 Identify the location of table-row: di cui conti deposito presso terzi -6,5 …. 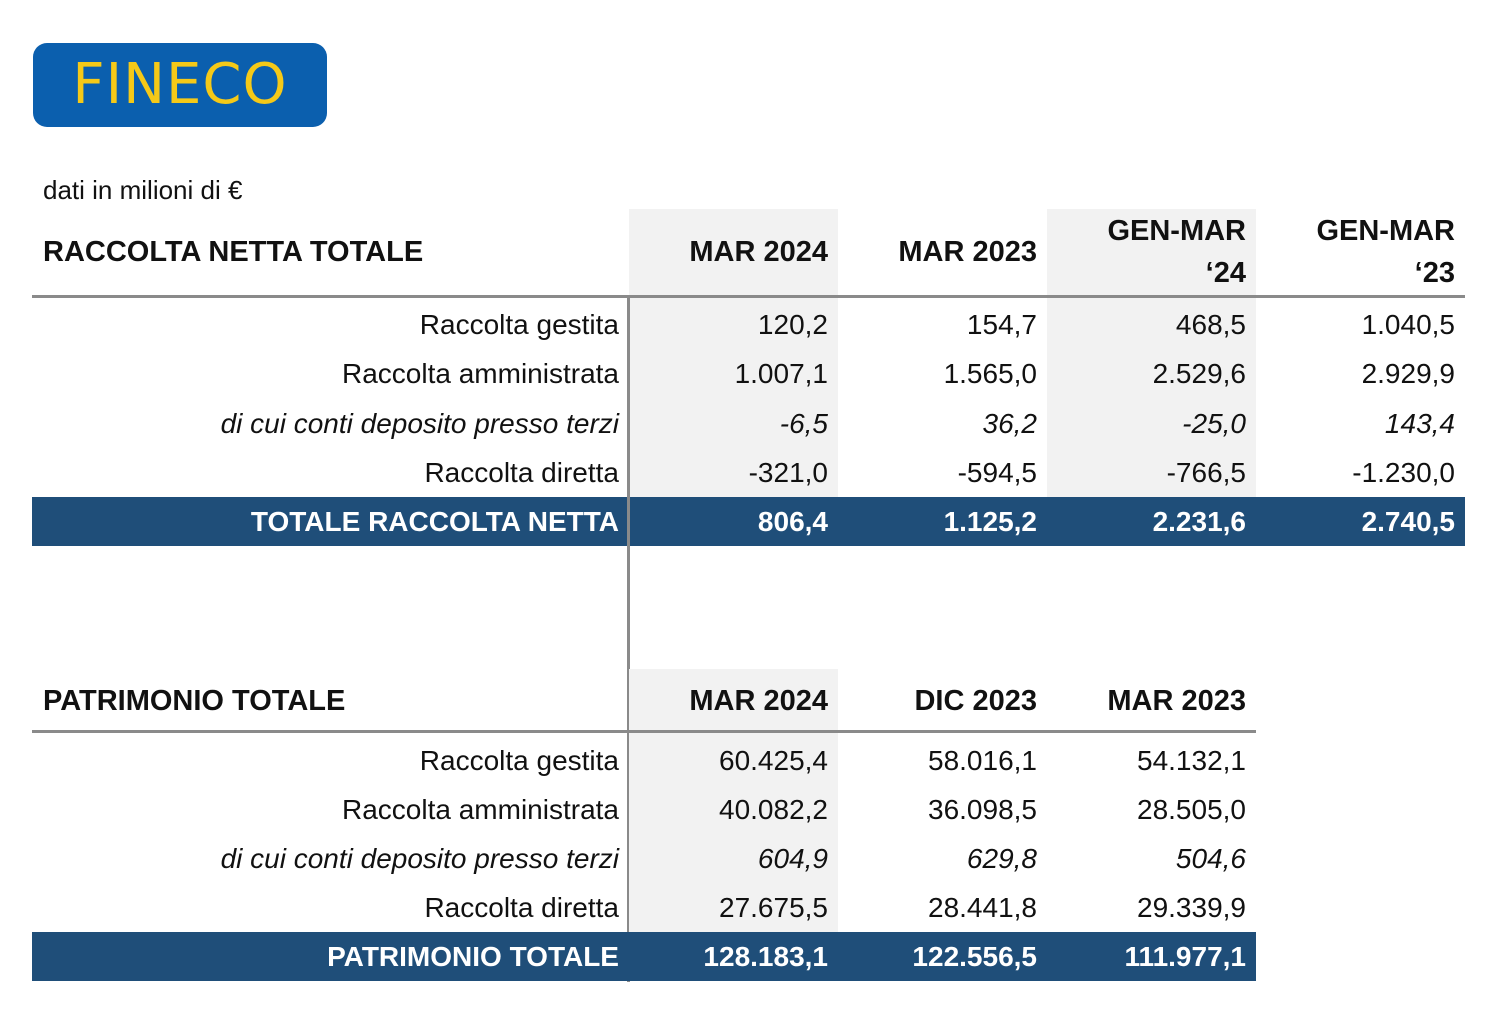
(748, 423).